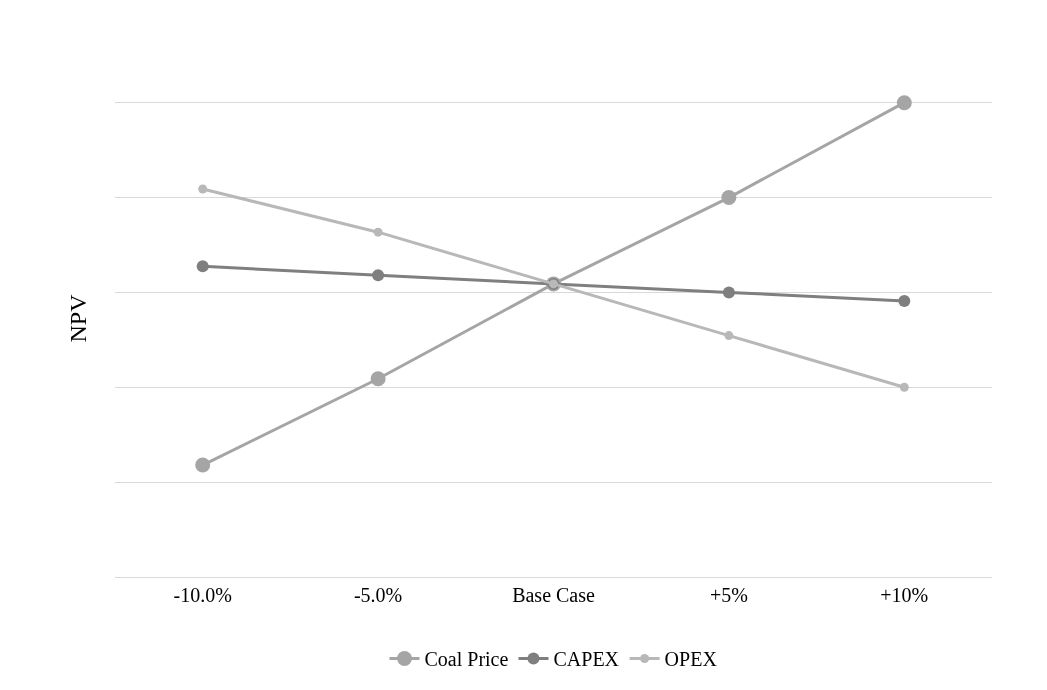 This screenshot has width=1047, height=690. I want to click on x-tick-label: +10%, so click(904, 595).